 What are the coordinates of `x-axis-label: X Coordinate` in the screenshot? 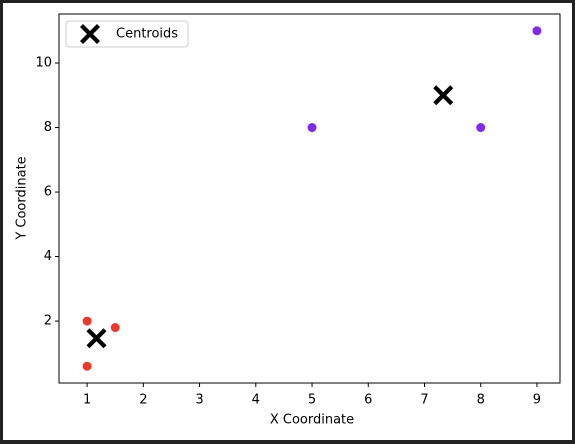 It's located at (312, 420).